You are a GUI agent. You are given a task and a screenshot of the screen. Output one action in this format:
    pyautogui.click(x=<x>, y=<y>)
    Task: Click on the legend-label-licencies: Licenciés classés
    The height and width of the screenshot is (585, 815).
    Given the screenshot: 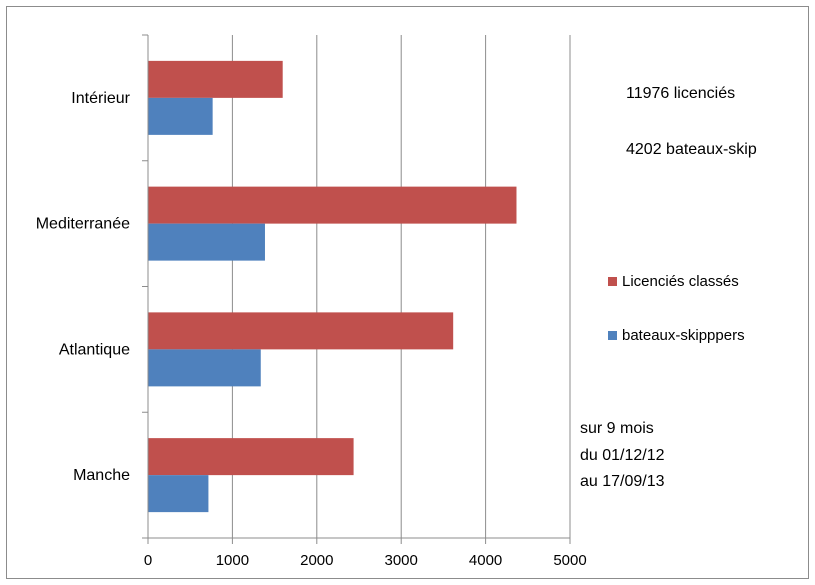 What is the action you would take?
    pyautogui.click(x=680, y=281)
    